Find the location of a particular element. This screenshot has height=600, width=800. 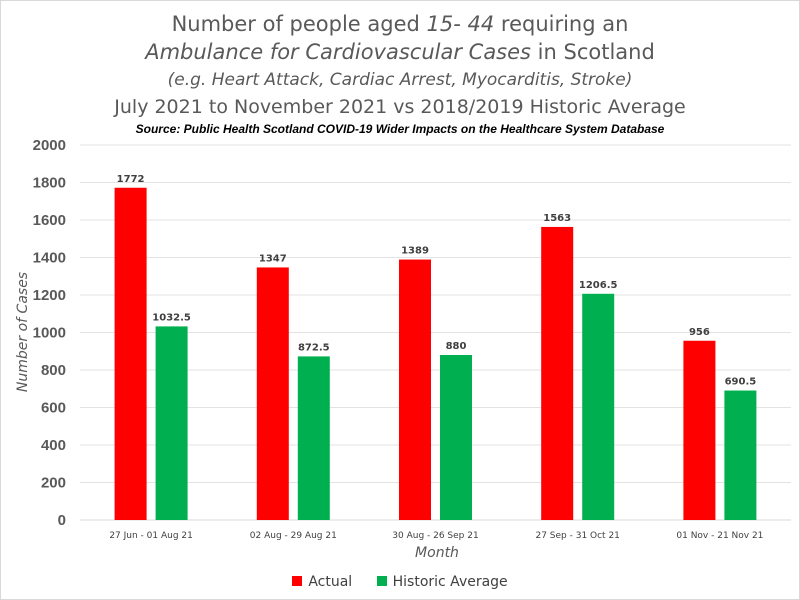

legend-item-actual: Actual is located at coordinates (322, 582).